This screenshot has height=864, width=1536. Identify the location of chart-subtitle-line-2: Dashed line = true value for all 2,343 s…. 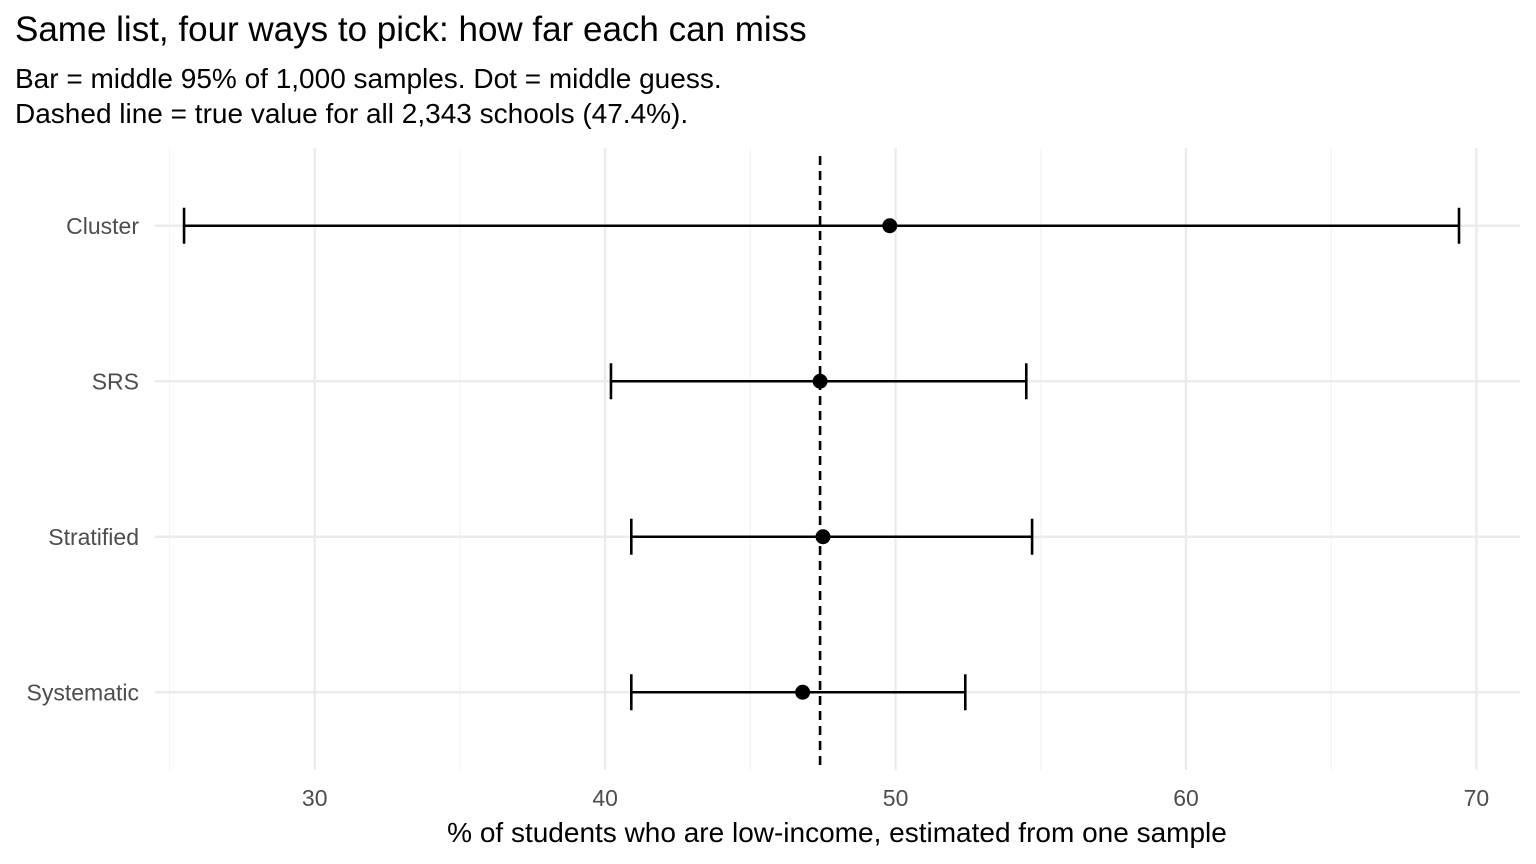
(352, 113).